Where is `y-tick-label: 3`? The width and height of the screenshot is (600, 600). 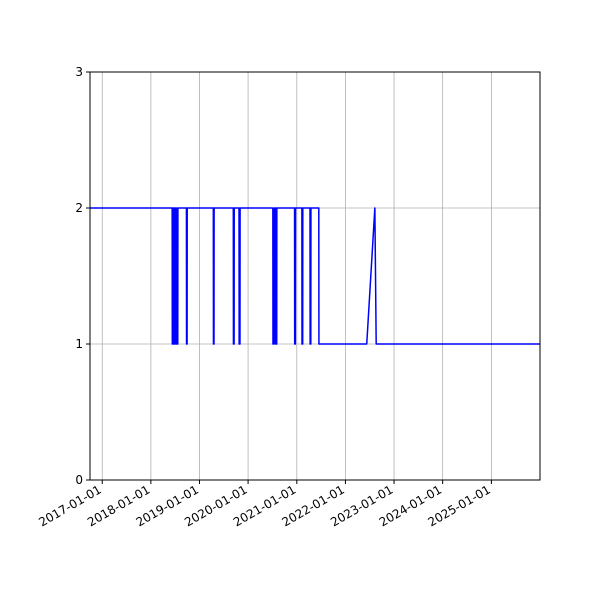 y-tick-label: 3 is located at coordinates (79, 72).